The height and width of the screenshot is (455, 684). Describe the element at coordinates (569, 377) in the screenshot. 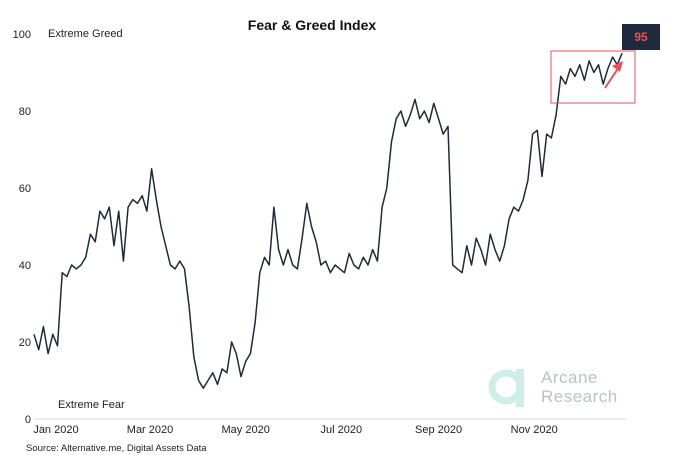

I see `logo-text-line1: Arcane` at that location.